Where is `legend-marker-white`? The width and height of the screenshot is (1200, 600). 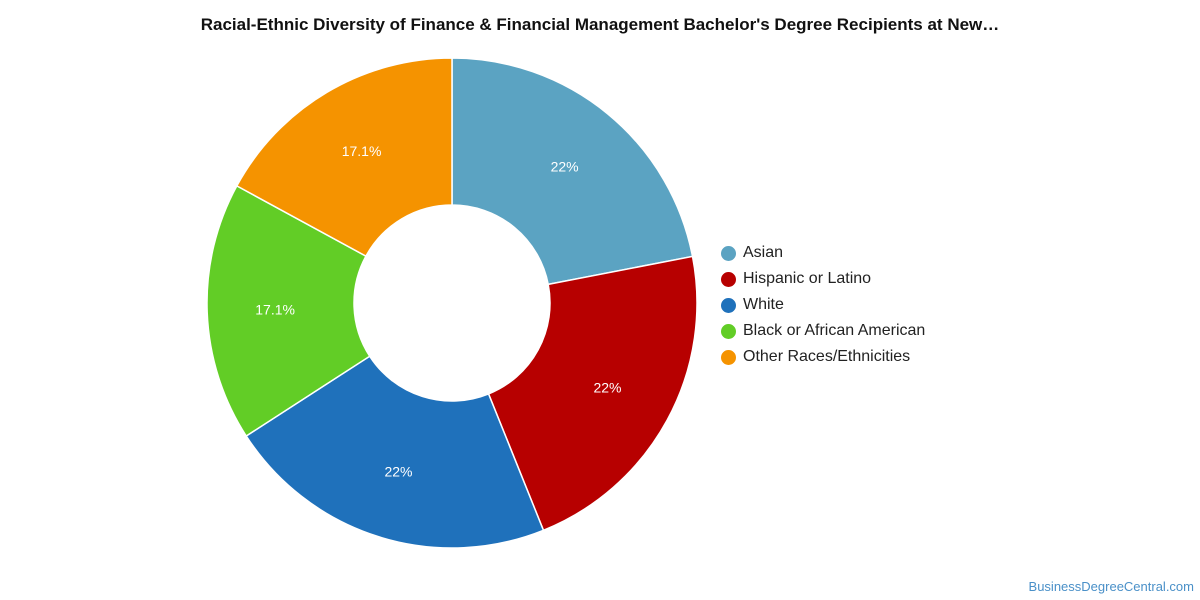
legend-marker-white is located at coordinates (728, 305).